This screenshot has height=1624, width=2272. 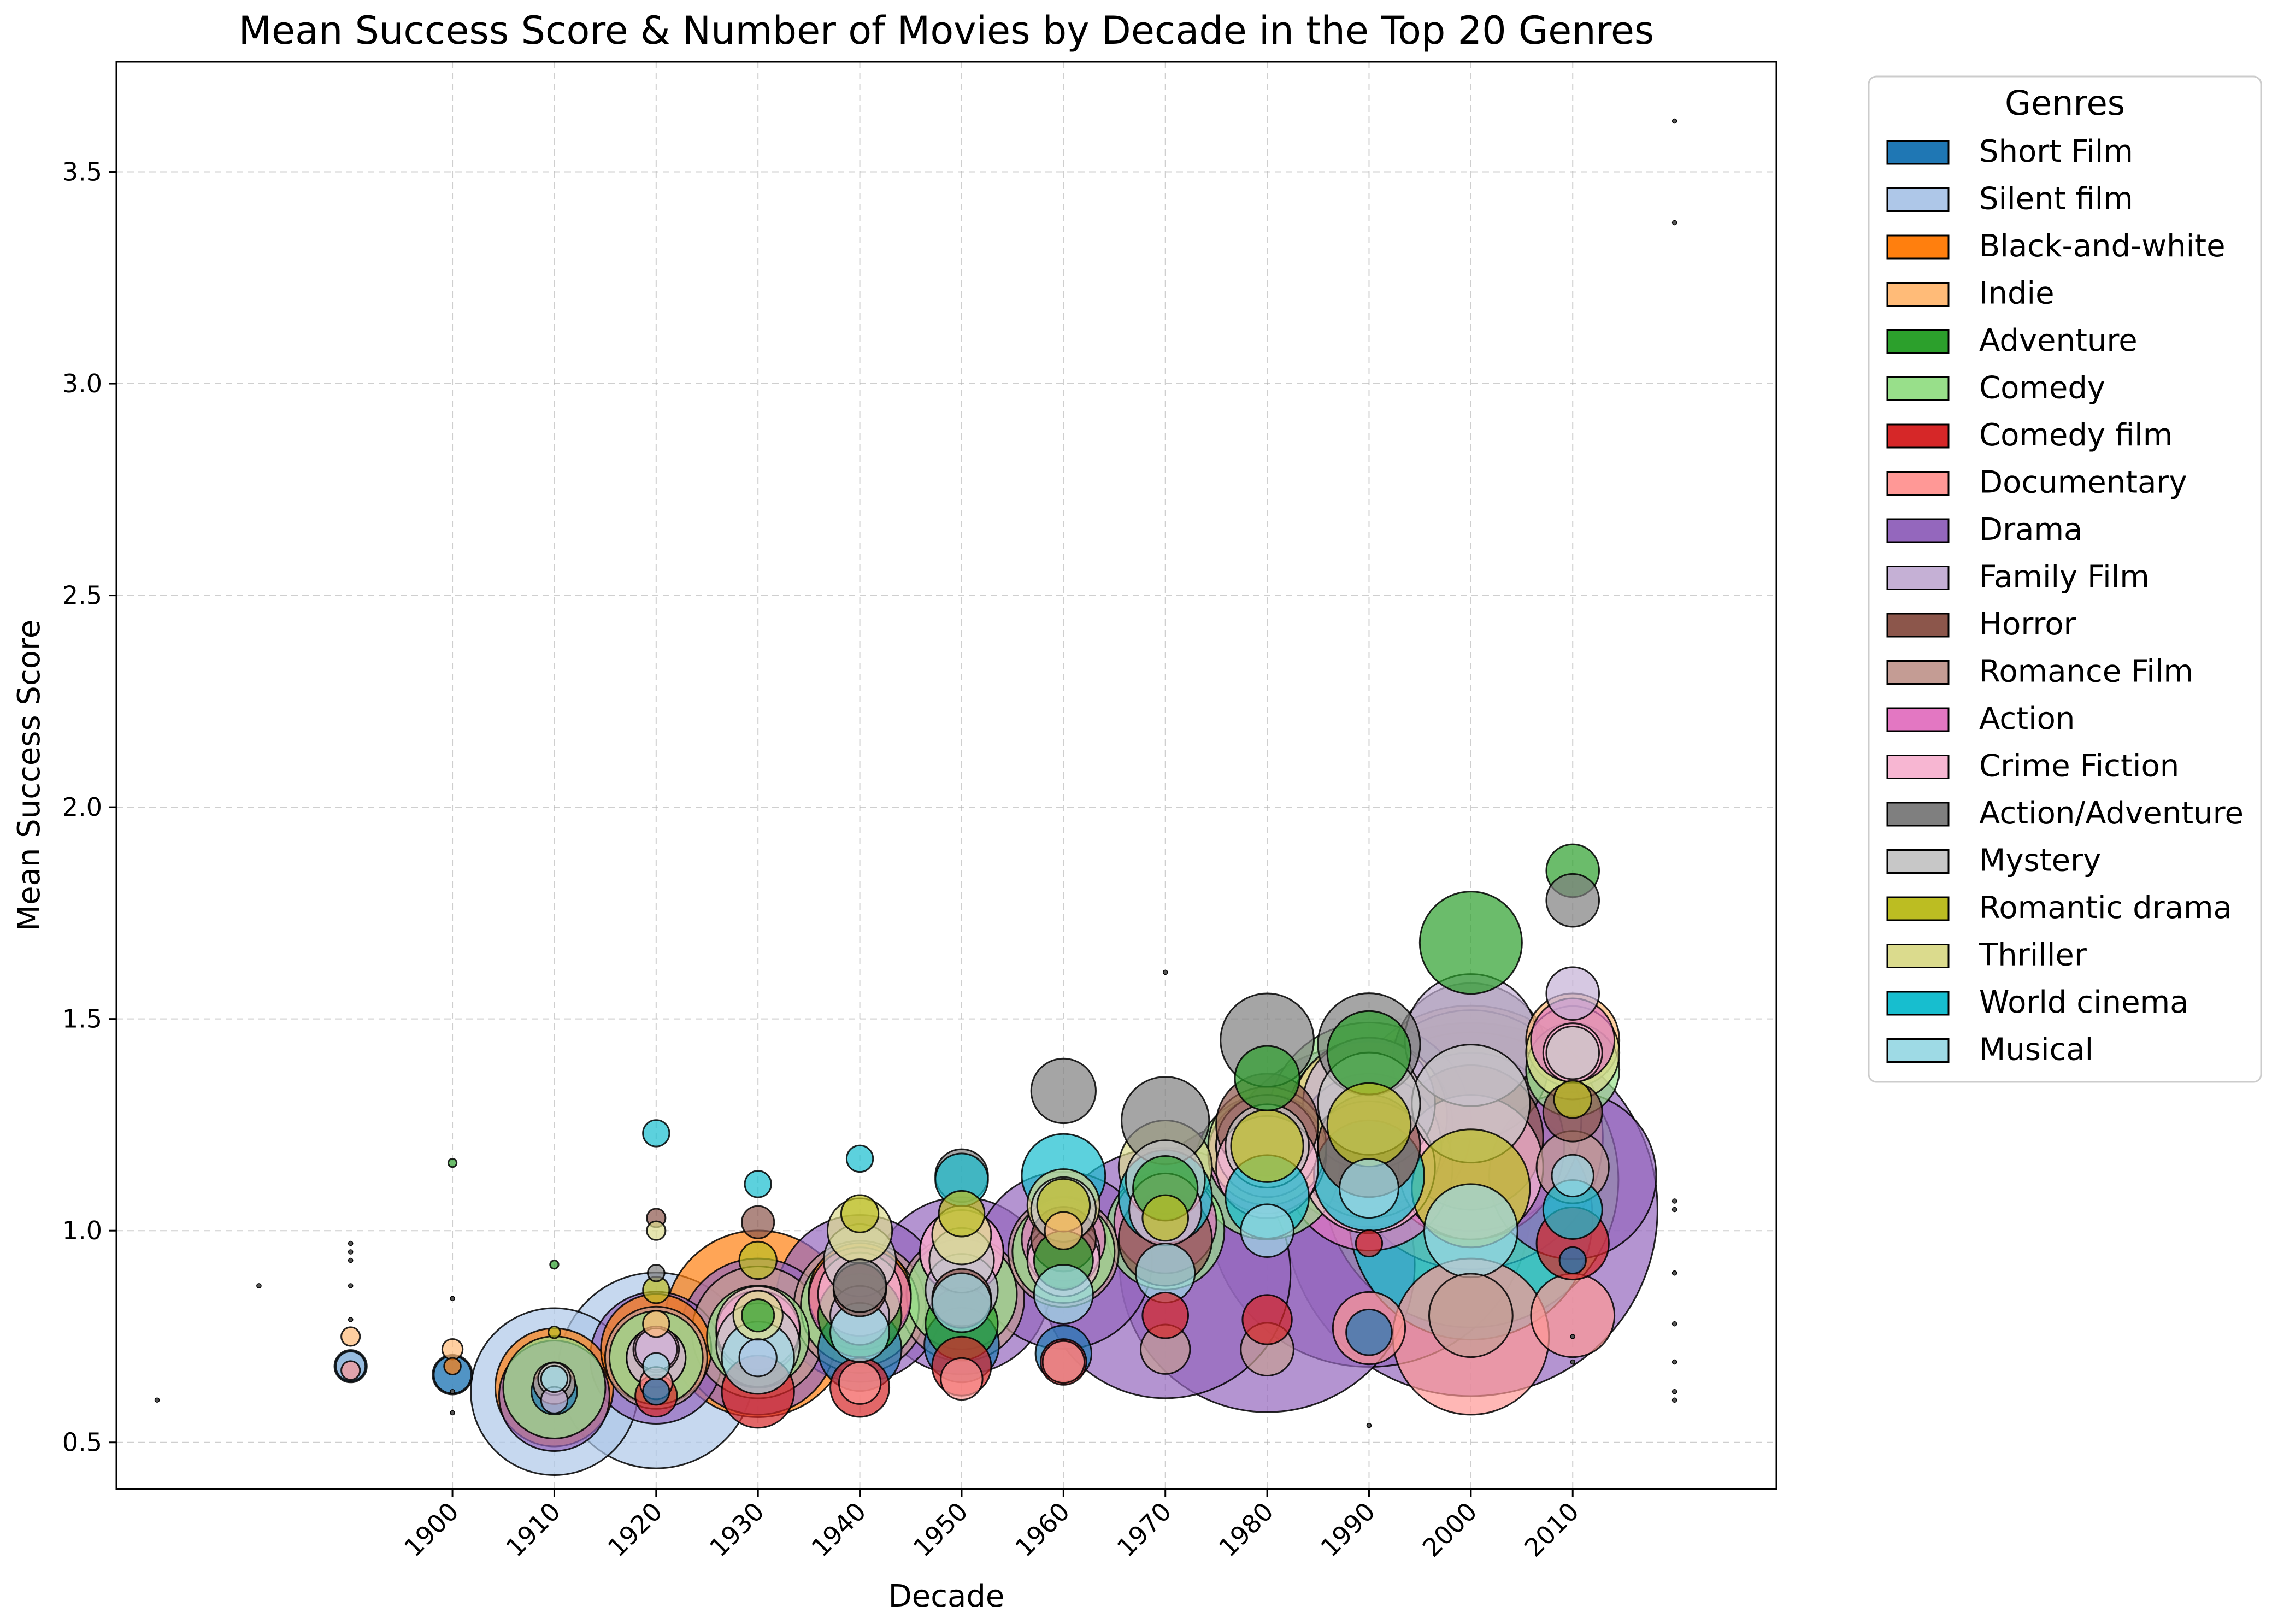 I want to click on bubble-silent-film, so click(x=758, y=1358).